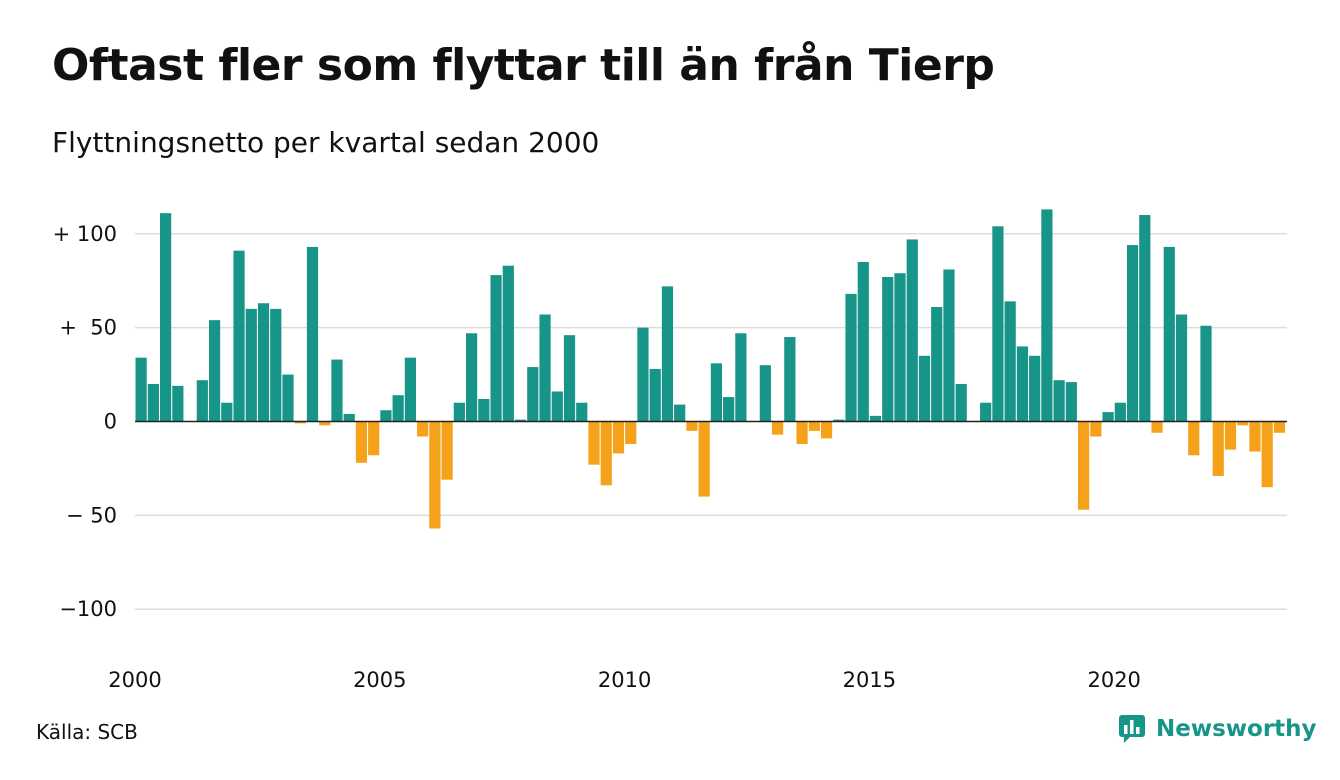 The height and width of the screenshot is (780, 1340). Describe the element at coordinates (379, 680) in the screenshot. I see `x-tick-label: 2005` at that location.